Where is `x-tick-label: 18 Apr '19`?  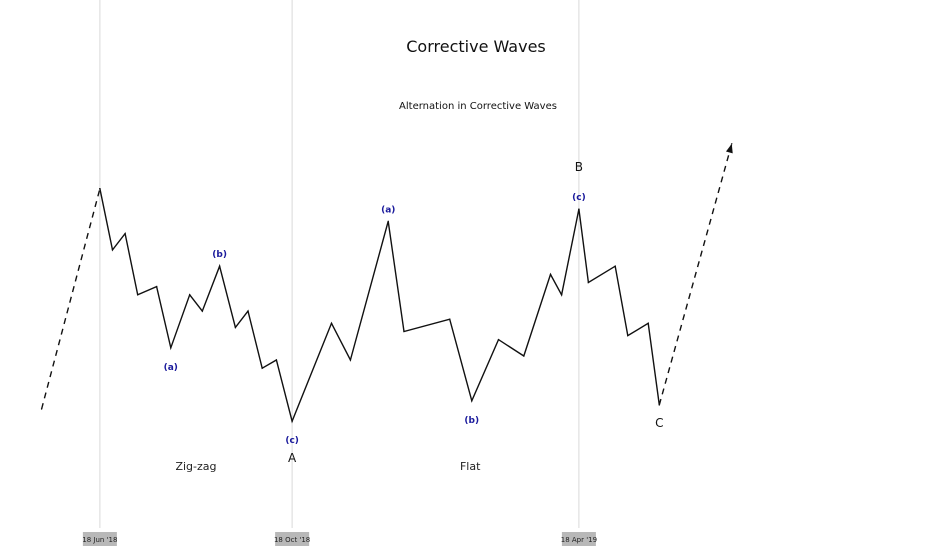 x-tick-label: 18 Apr '19 is located at coordinates (579, 540).